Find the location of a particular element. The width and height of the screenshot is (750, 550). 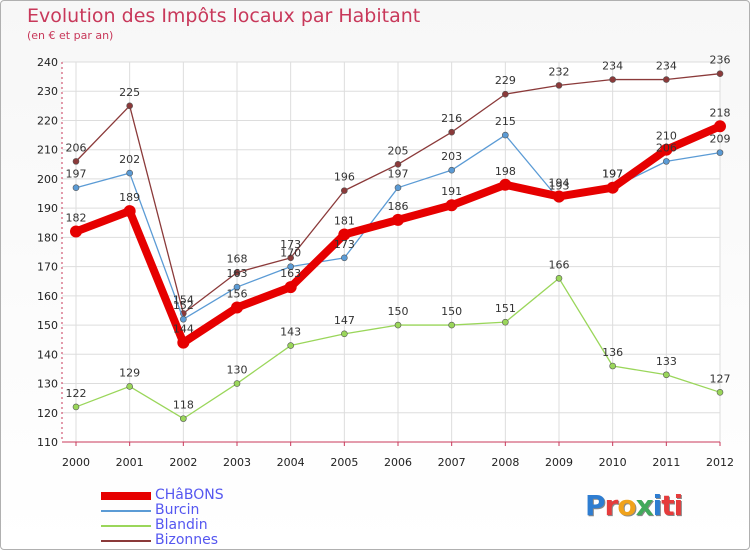

proxiti-logo: Proxiti is located at coordinates (634, 505).